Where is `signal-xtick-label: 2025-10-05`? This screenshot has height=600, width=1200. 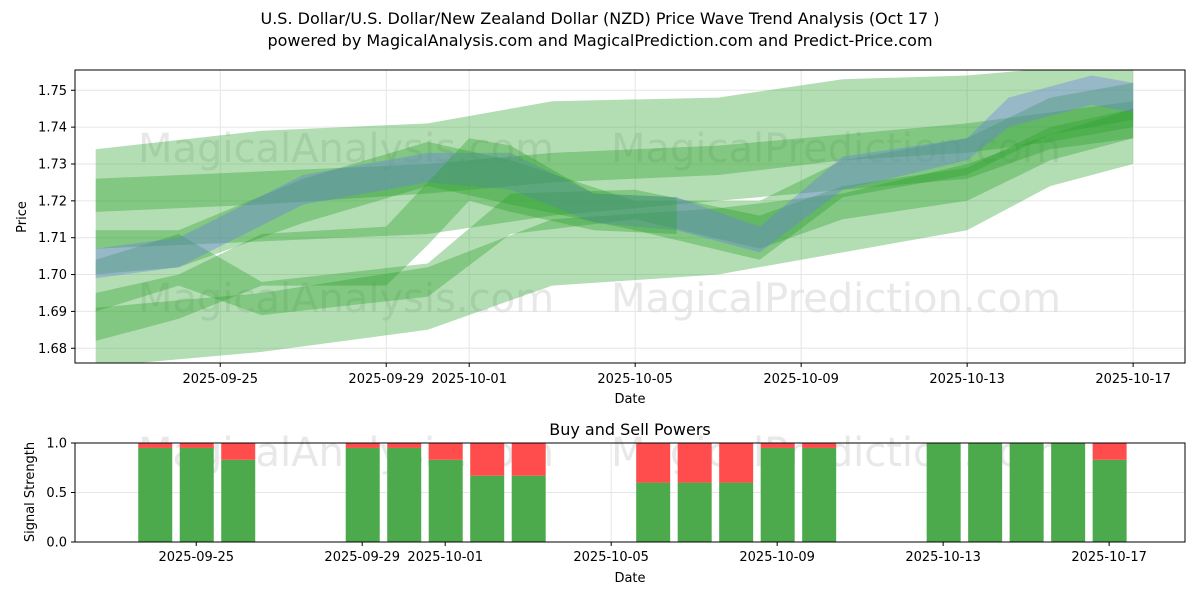 signal-xtick-label: 2025-10-05 is located at coordinates (611, 557).